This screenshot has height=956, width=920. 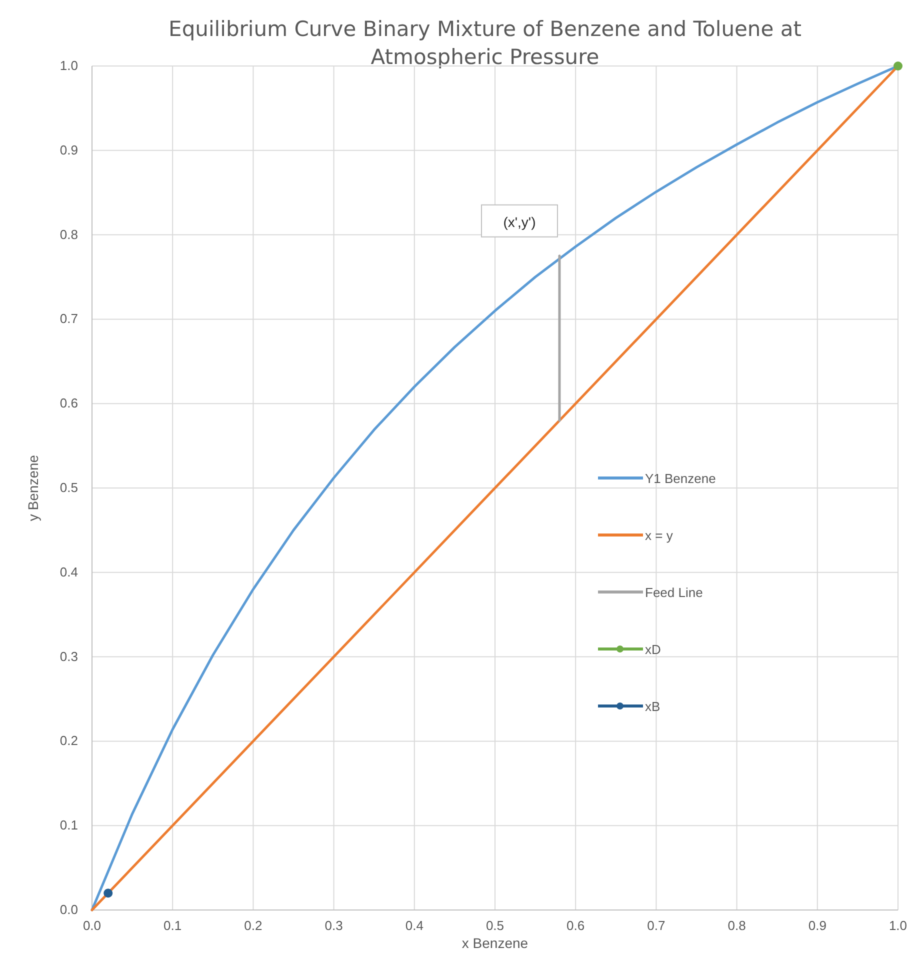 I want to click on legend-label: Y1 Benzene, so click(x=680, y=478).